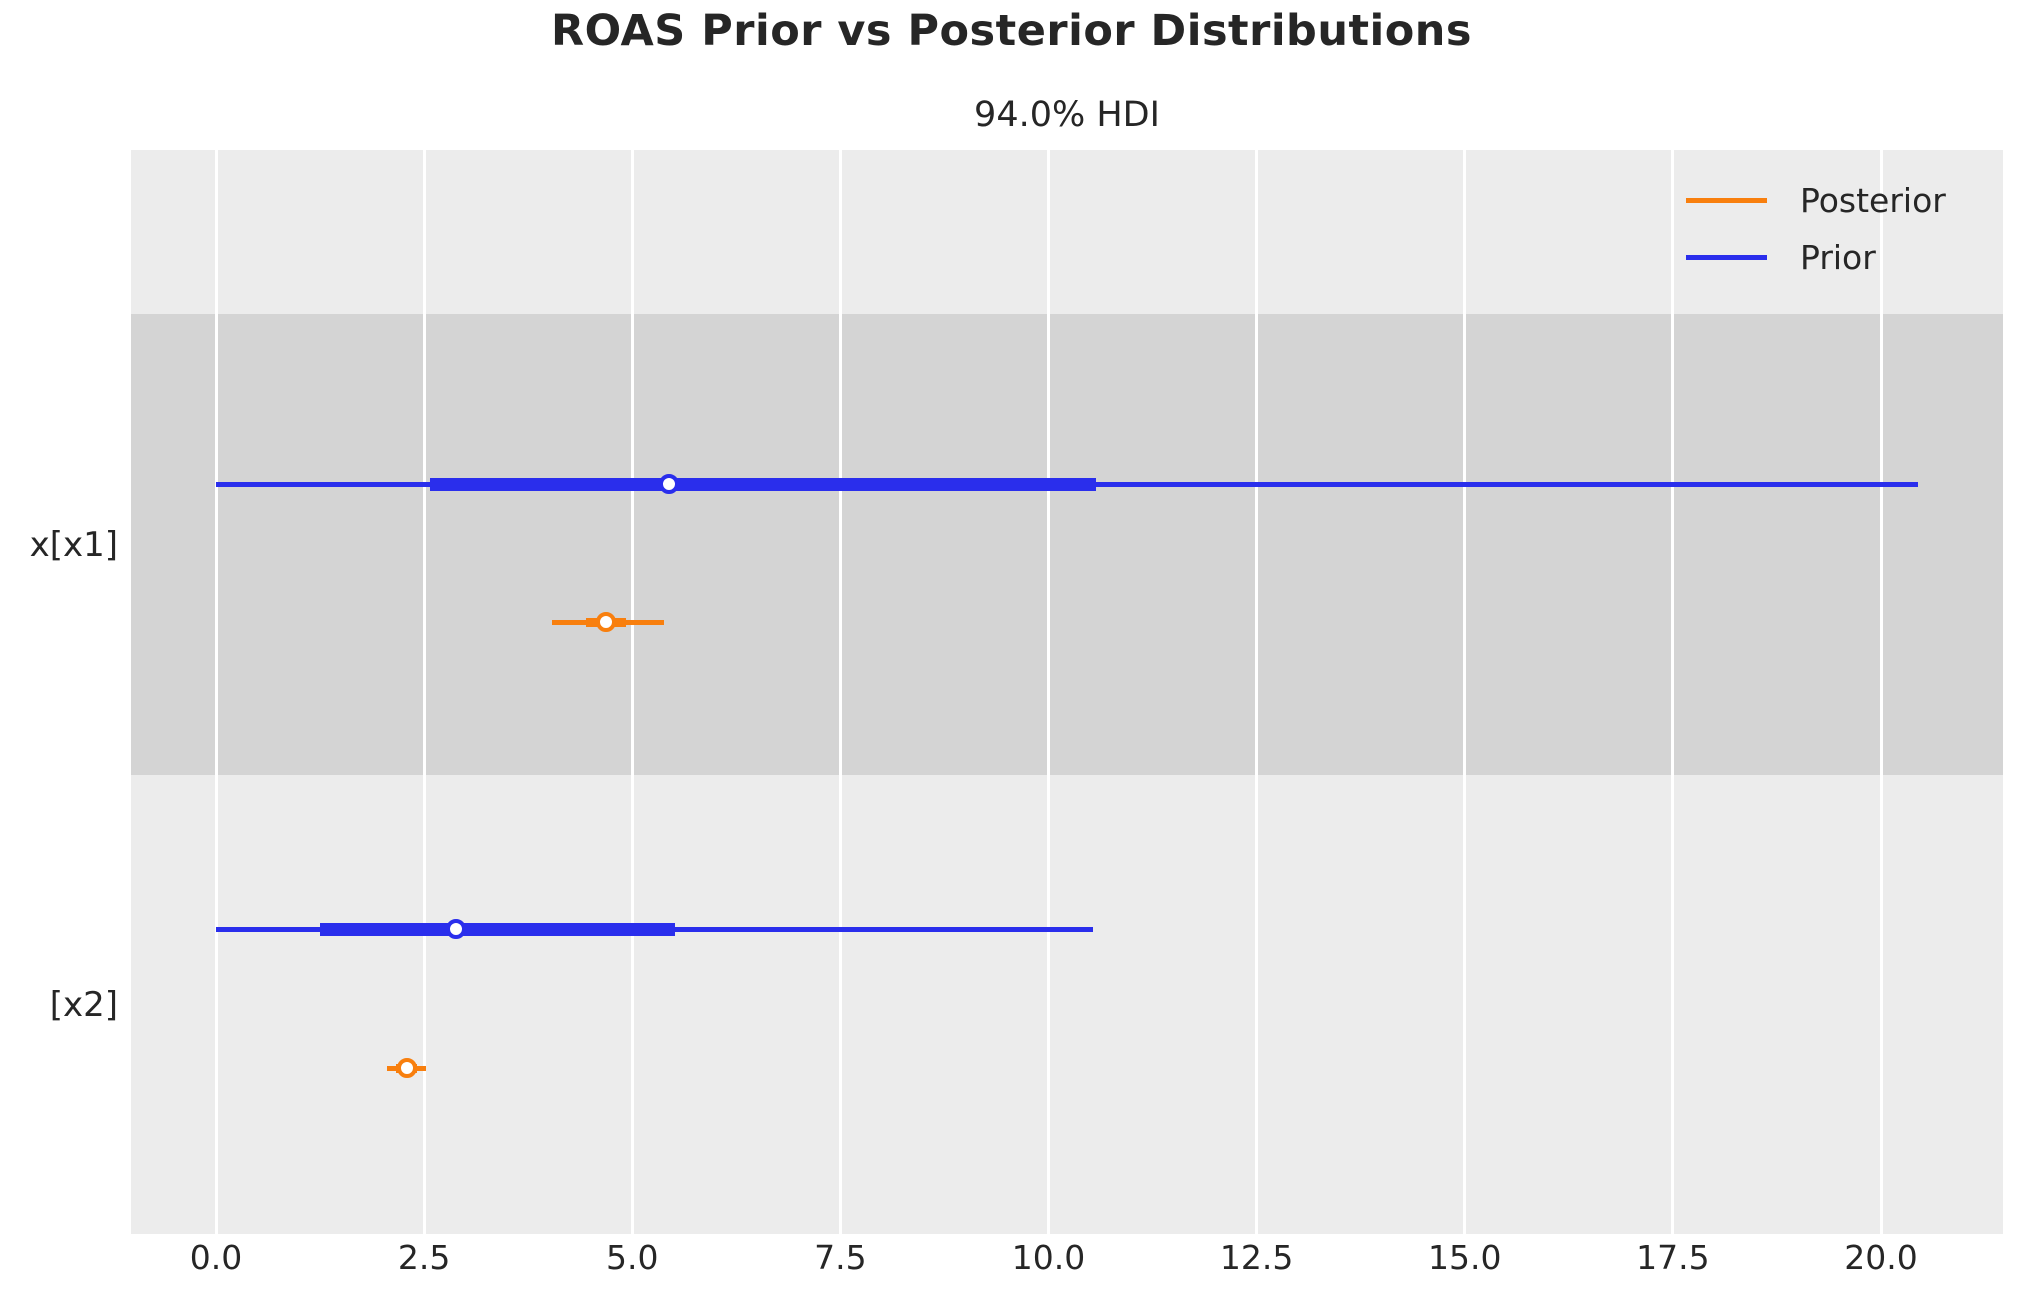 This screenshot has width=2023, height=1303. I want to click on x-tick-label: 20.0, so click(1881, 1257).